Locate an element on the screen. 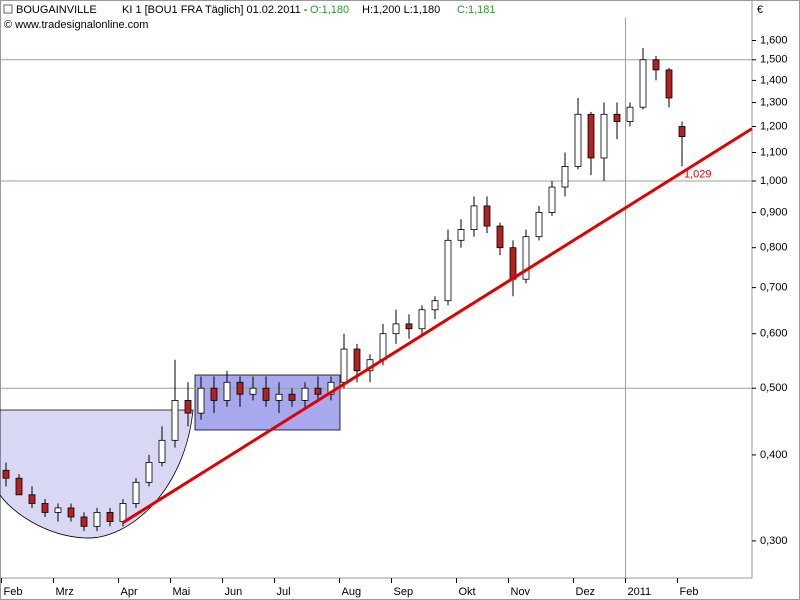 The width and height of the screenshot is (800, 600). y-tick-label: 0,300 is located at coordinates (774, 541).